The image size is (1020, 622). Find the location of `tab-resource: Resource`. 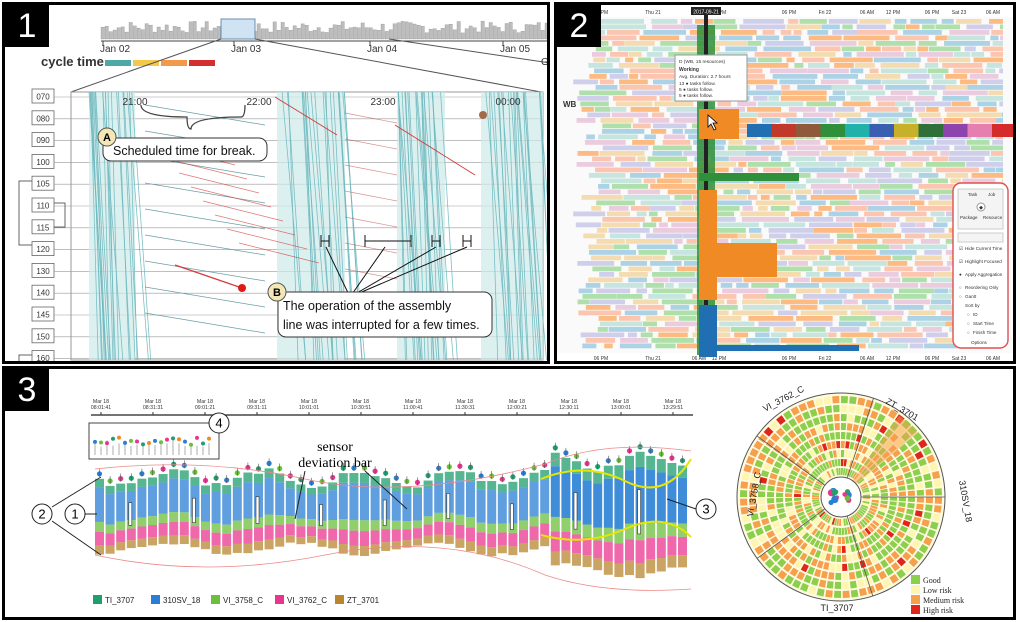

tab-resource: Resource is located at coordinates (993, 217).